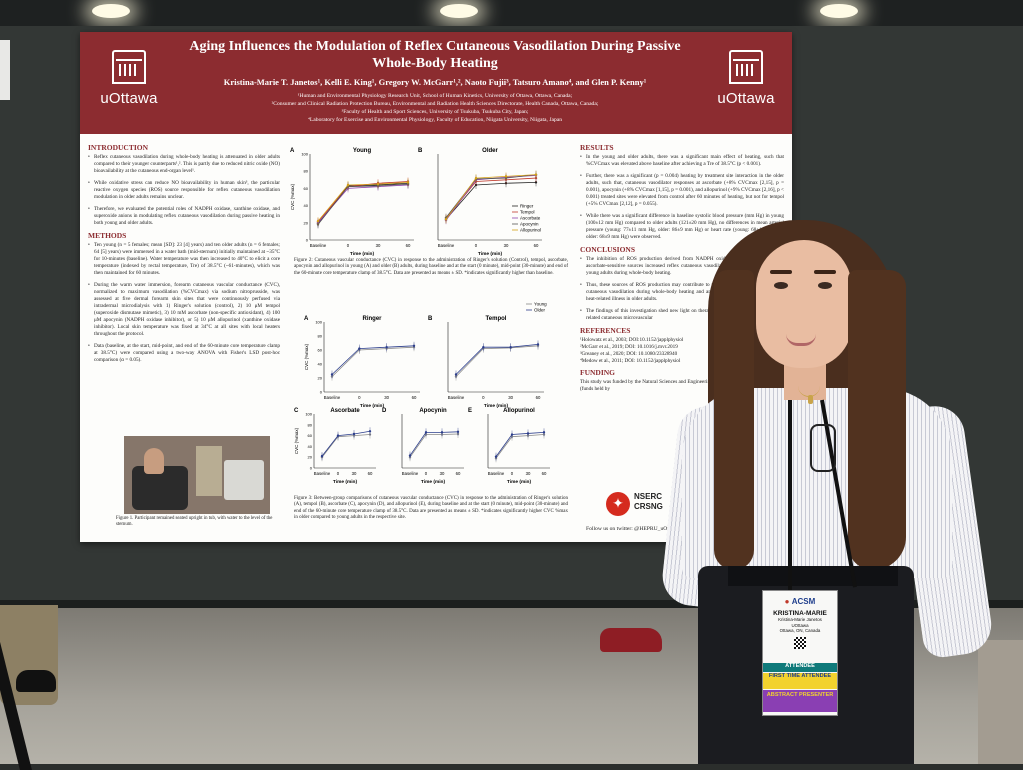  Describe the element at coordinates (801, 340) in the screenshot. I see `smile` at that location.